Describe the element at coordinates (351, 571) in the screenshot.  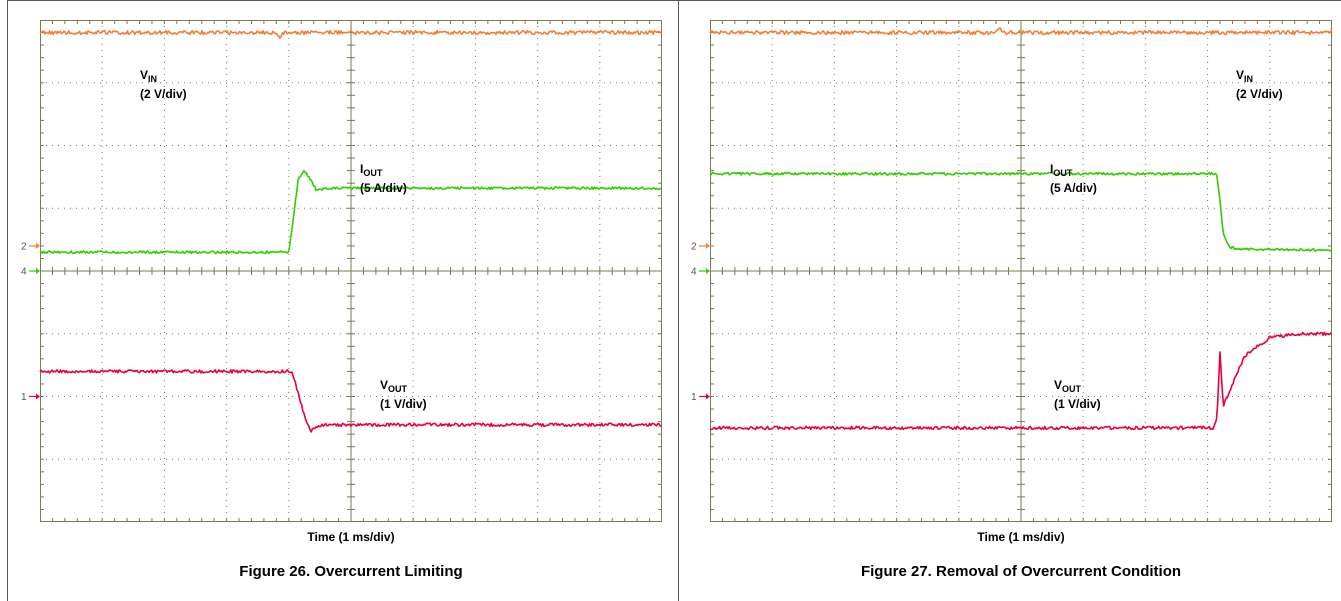
I see `figure-caption: Figure 26. Overcurrent Limiting` at that location.